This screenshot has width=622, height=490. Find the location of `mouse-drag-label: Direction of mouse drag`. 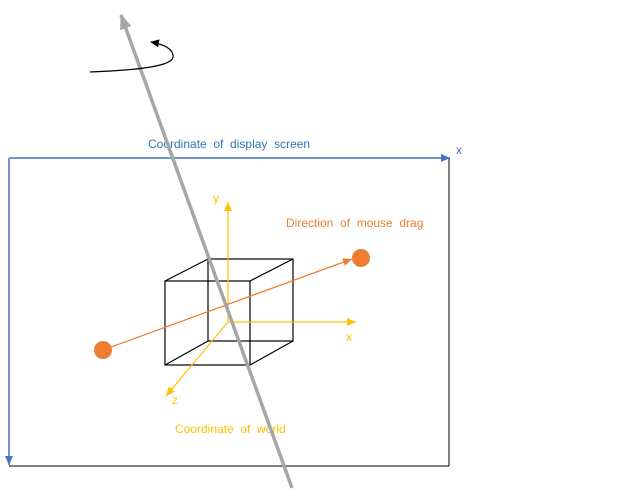

mouse-drag-label: Direction of mouse drag is located at coordinates (354, 223).